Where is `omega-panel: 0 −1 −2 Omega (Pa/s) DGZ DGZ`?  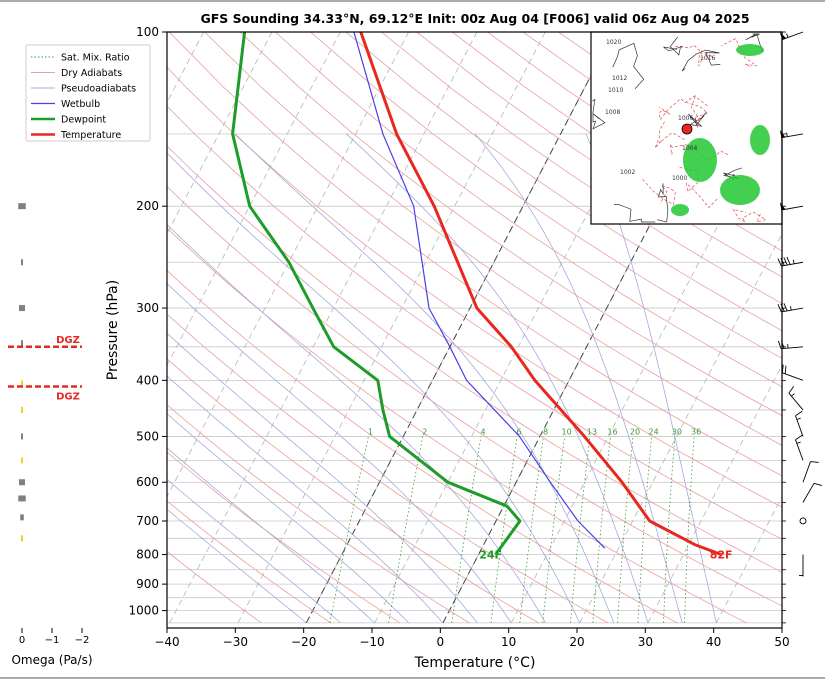 omega-panel: 0 −1 −2 Omega (Pa/s) DGZ DGZ is located at coordinates (50, 435).